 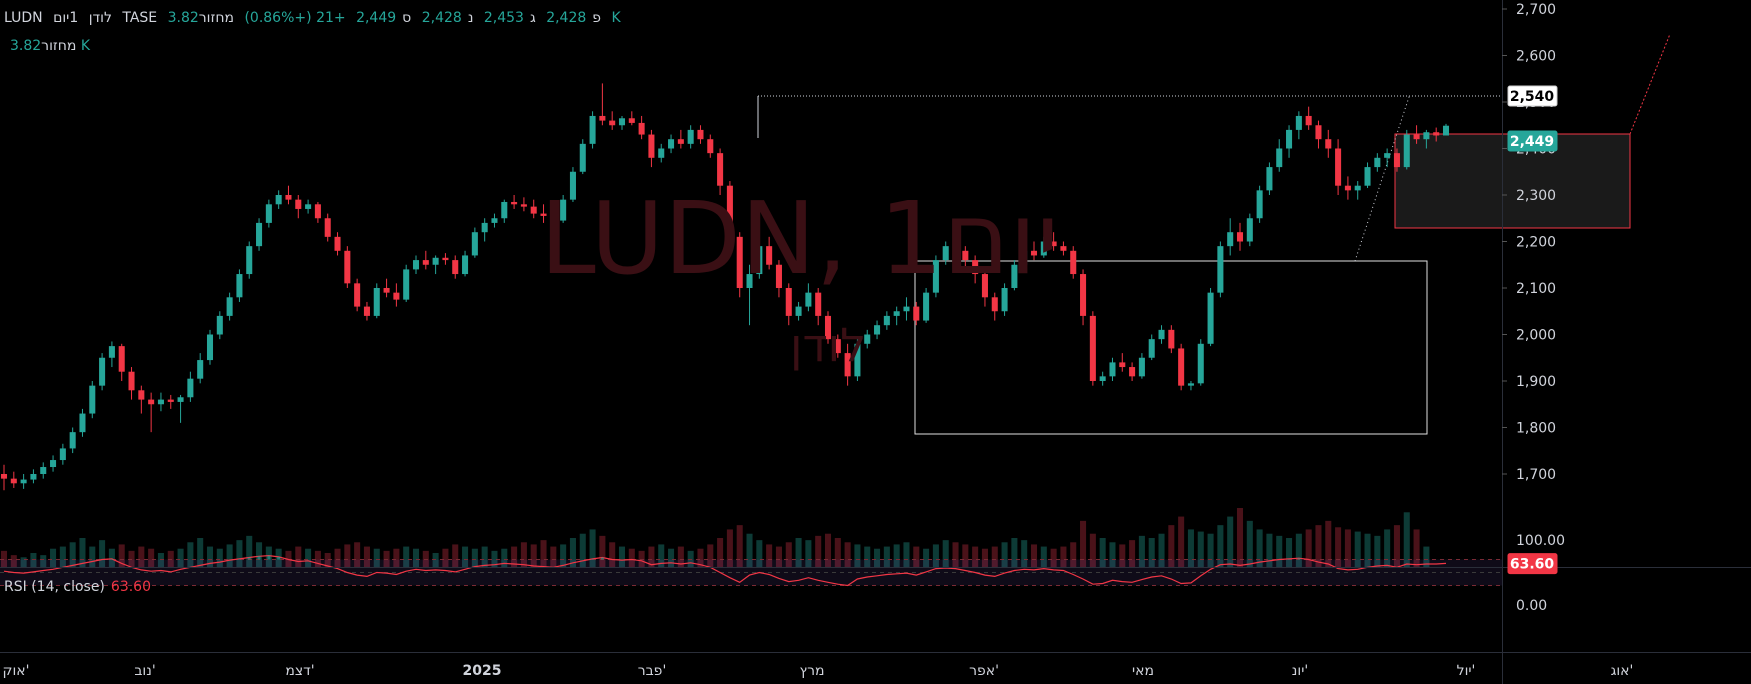 What do you see at coordinates (470, 18) in the screenshot?
I see `low-label: נ` at bounding box center [470, 18].